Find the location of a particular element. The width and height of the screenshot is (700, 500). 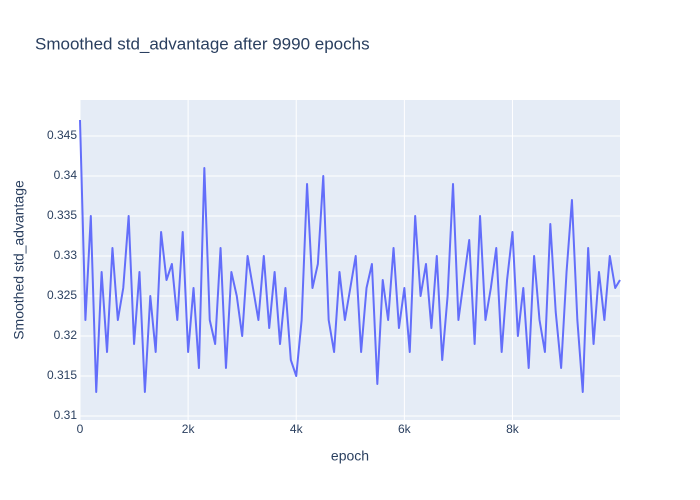

y-tick-label: 0.32 is located at coordinates (66, 335).